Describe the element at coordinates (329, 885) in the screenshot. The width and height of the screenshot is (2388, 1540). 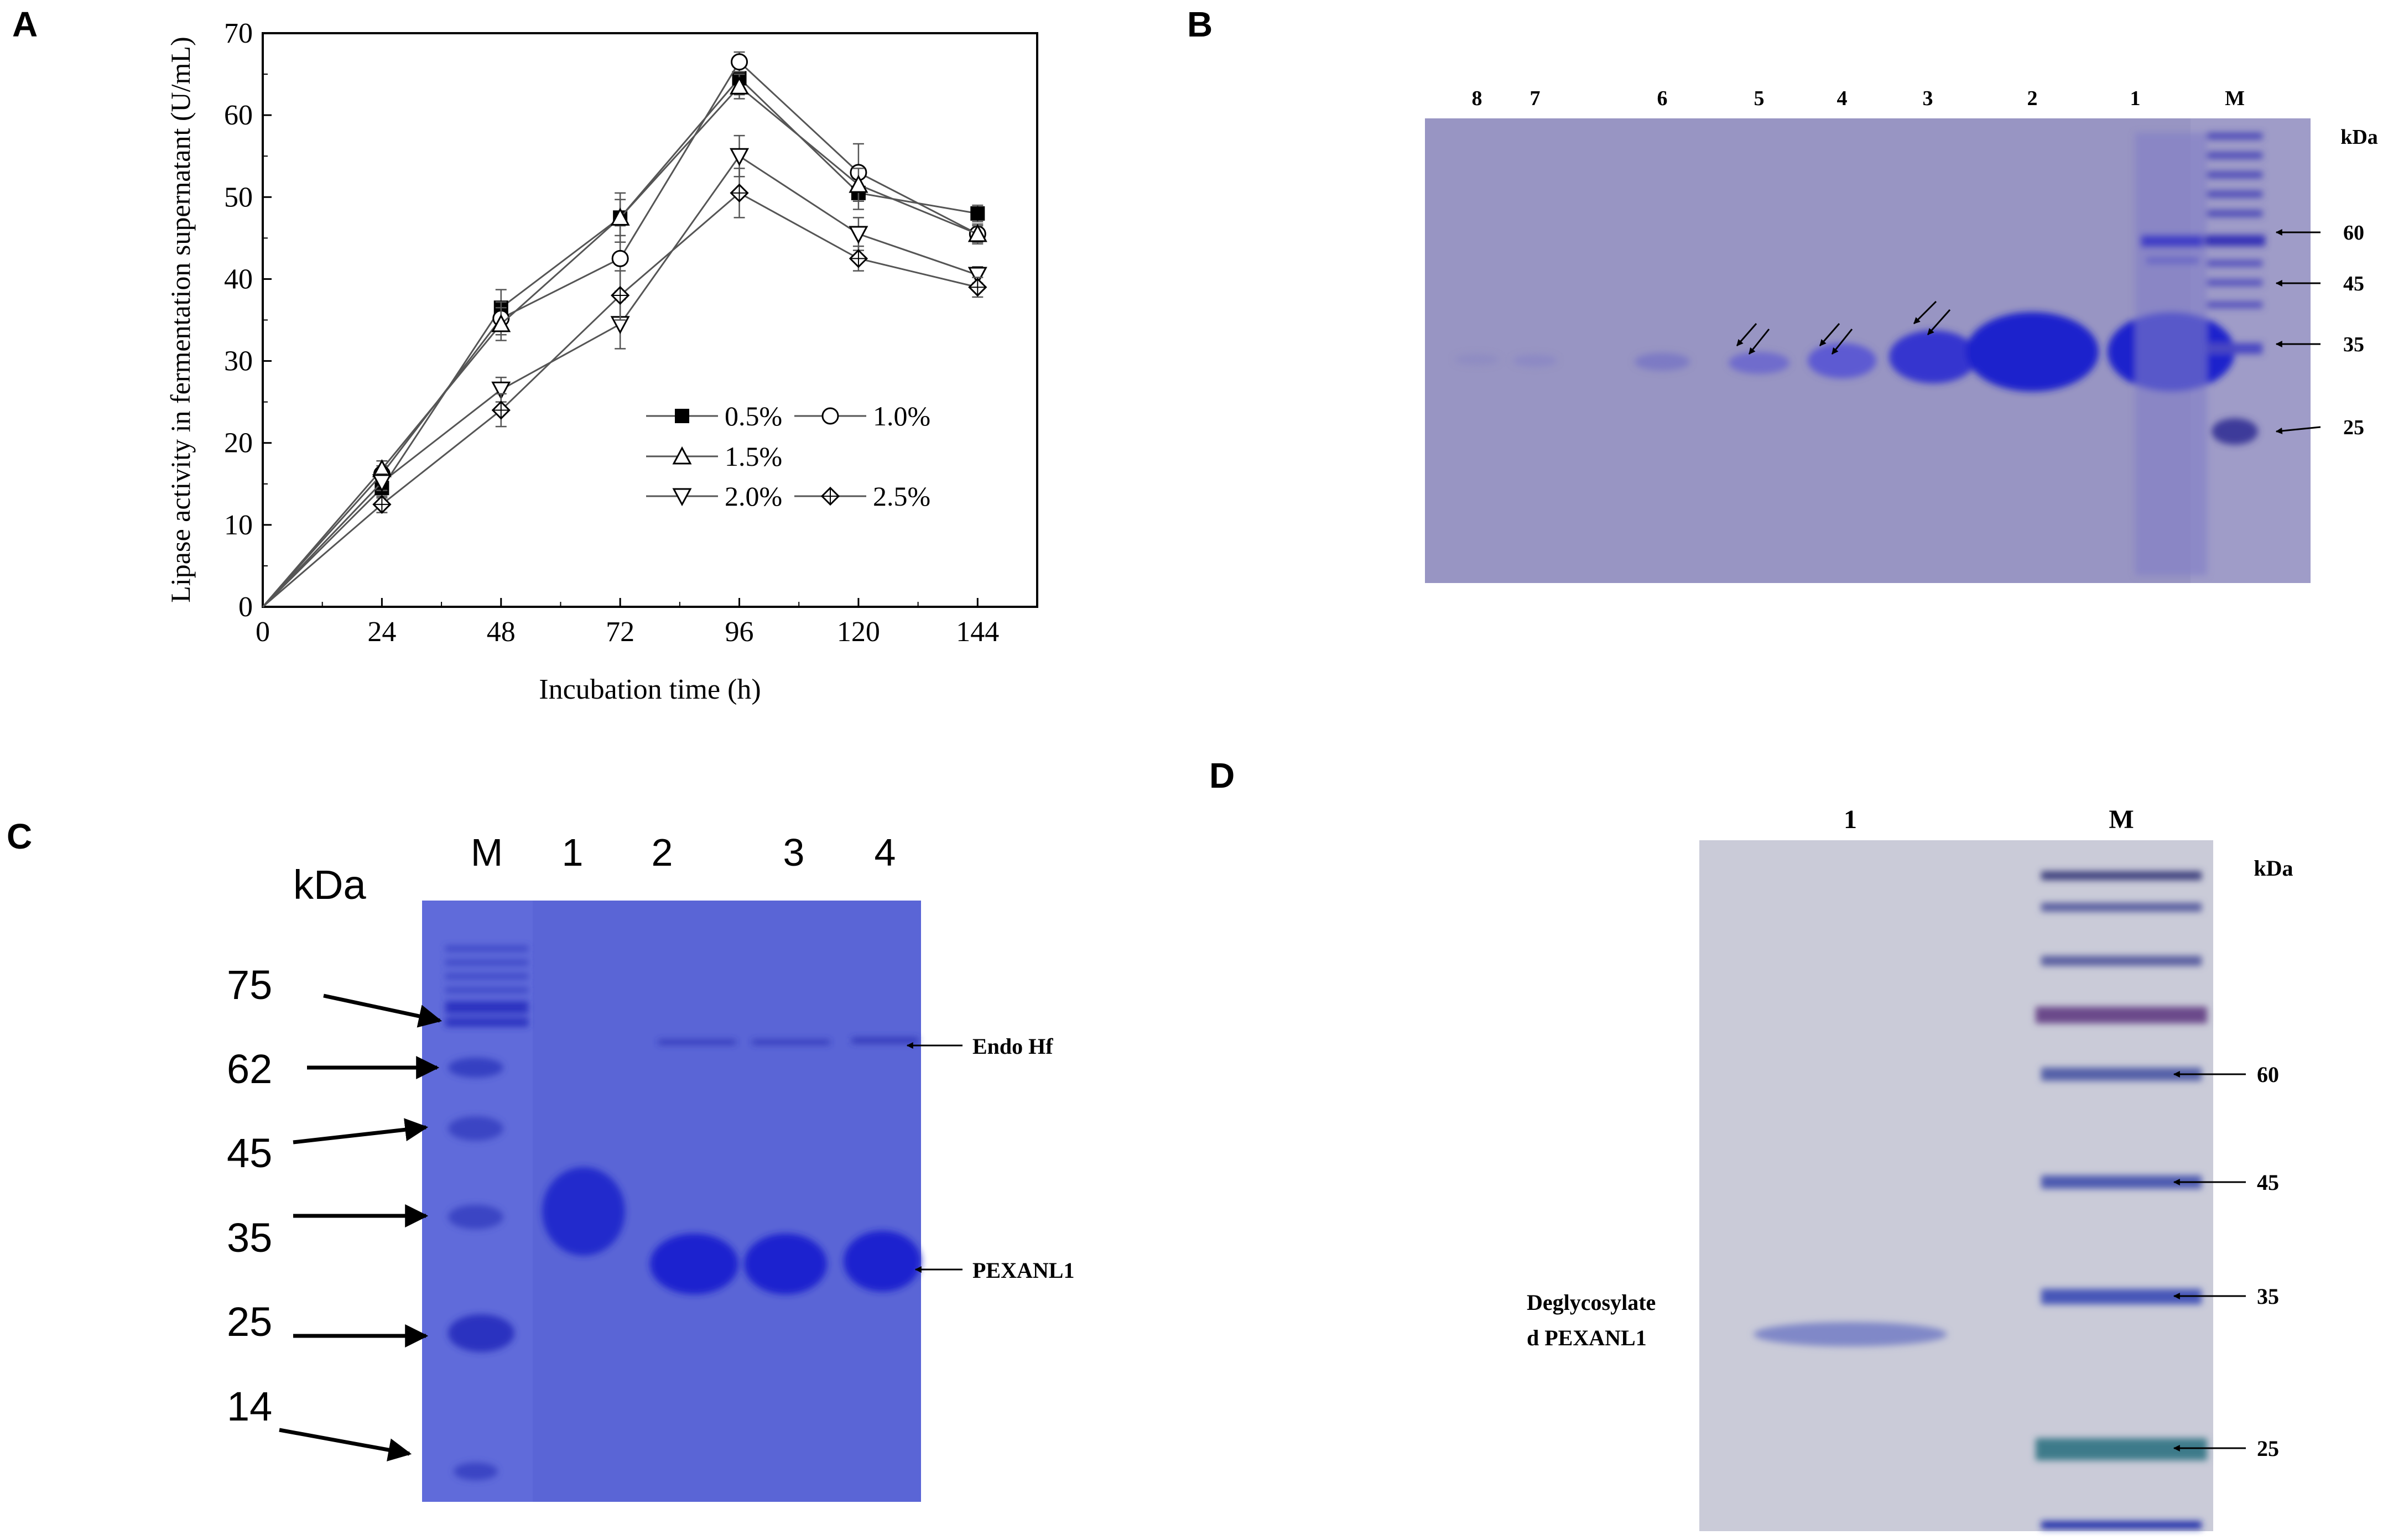
I see `gel-c-unit: kDa` at that location.